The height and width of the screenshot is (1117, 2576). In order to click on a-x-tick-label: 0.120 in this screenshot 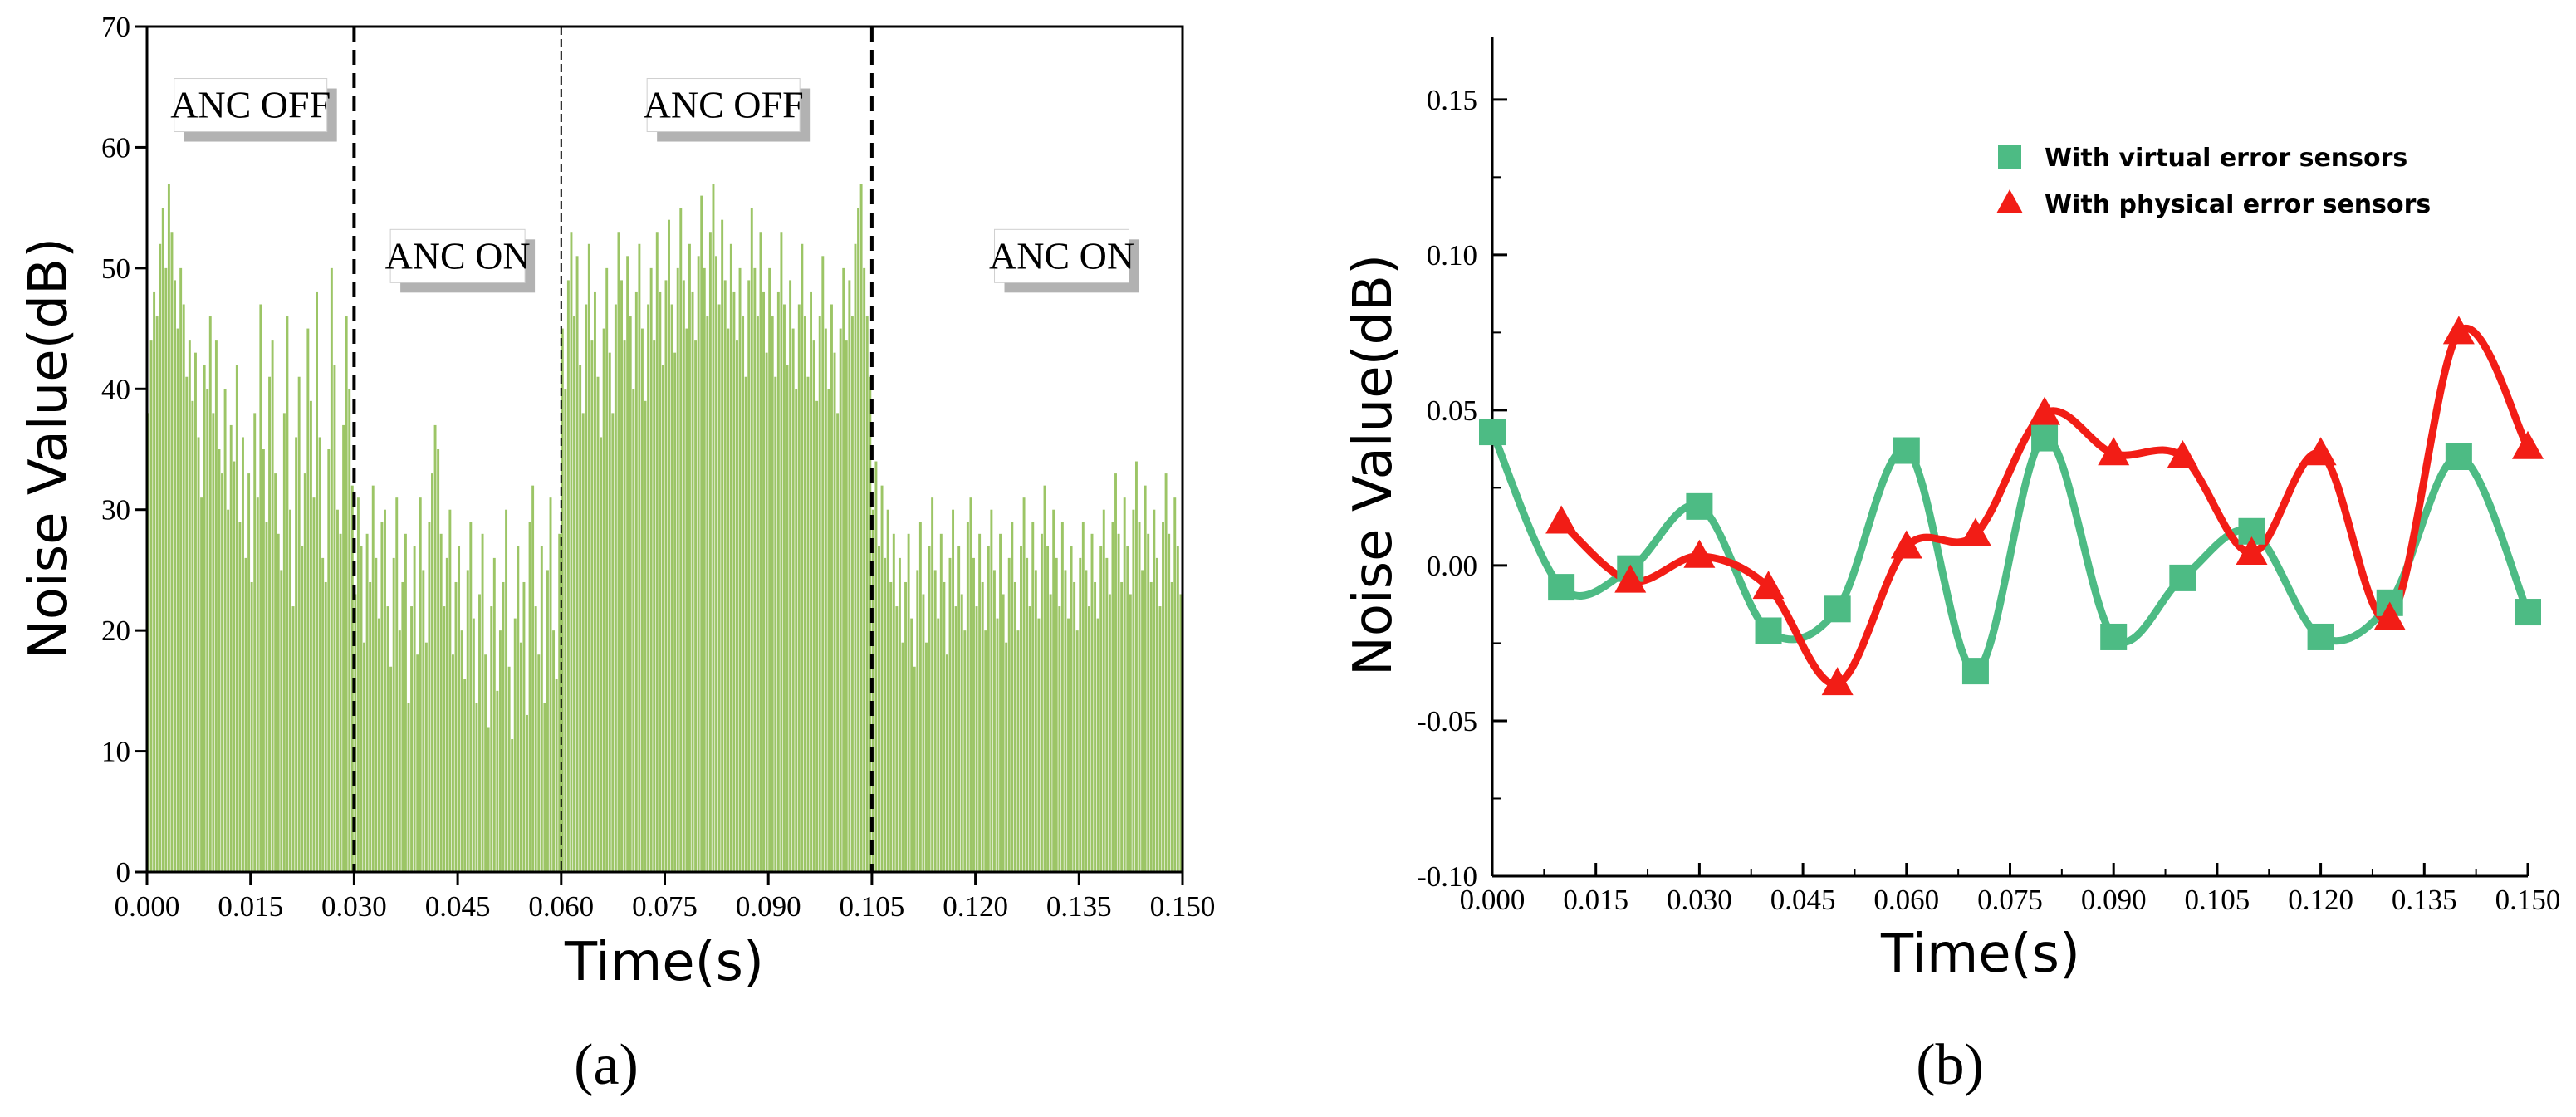, I will do `click(975, 906)`.